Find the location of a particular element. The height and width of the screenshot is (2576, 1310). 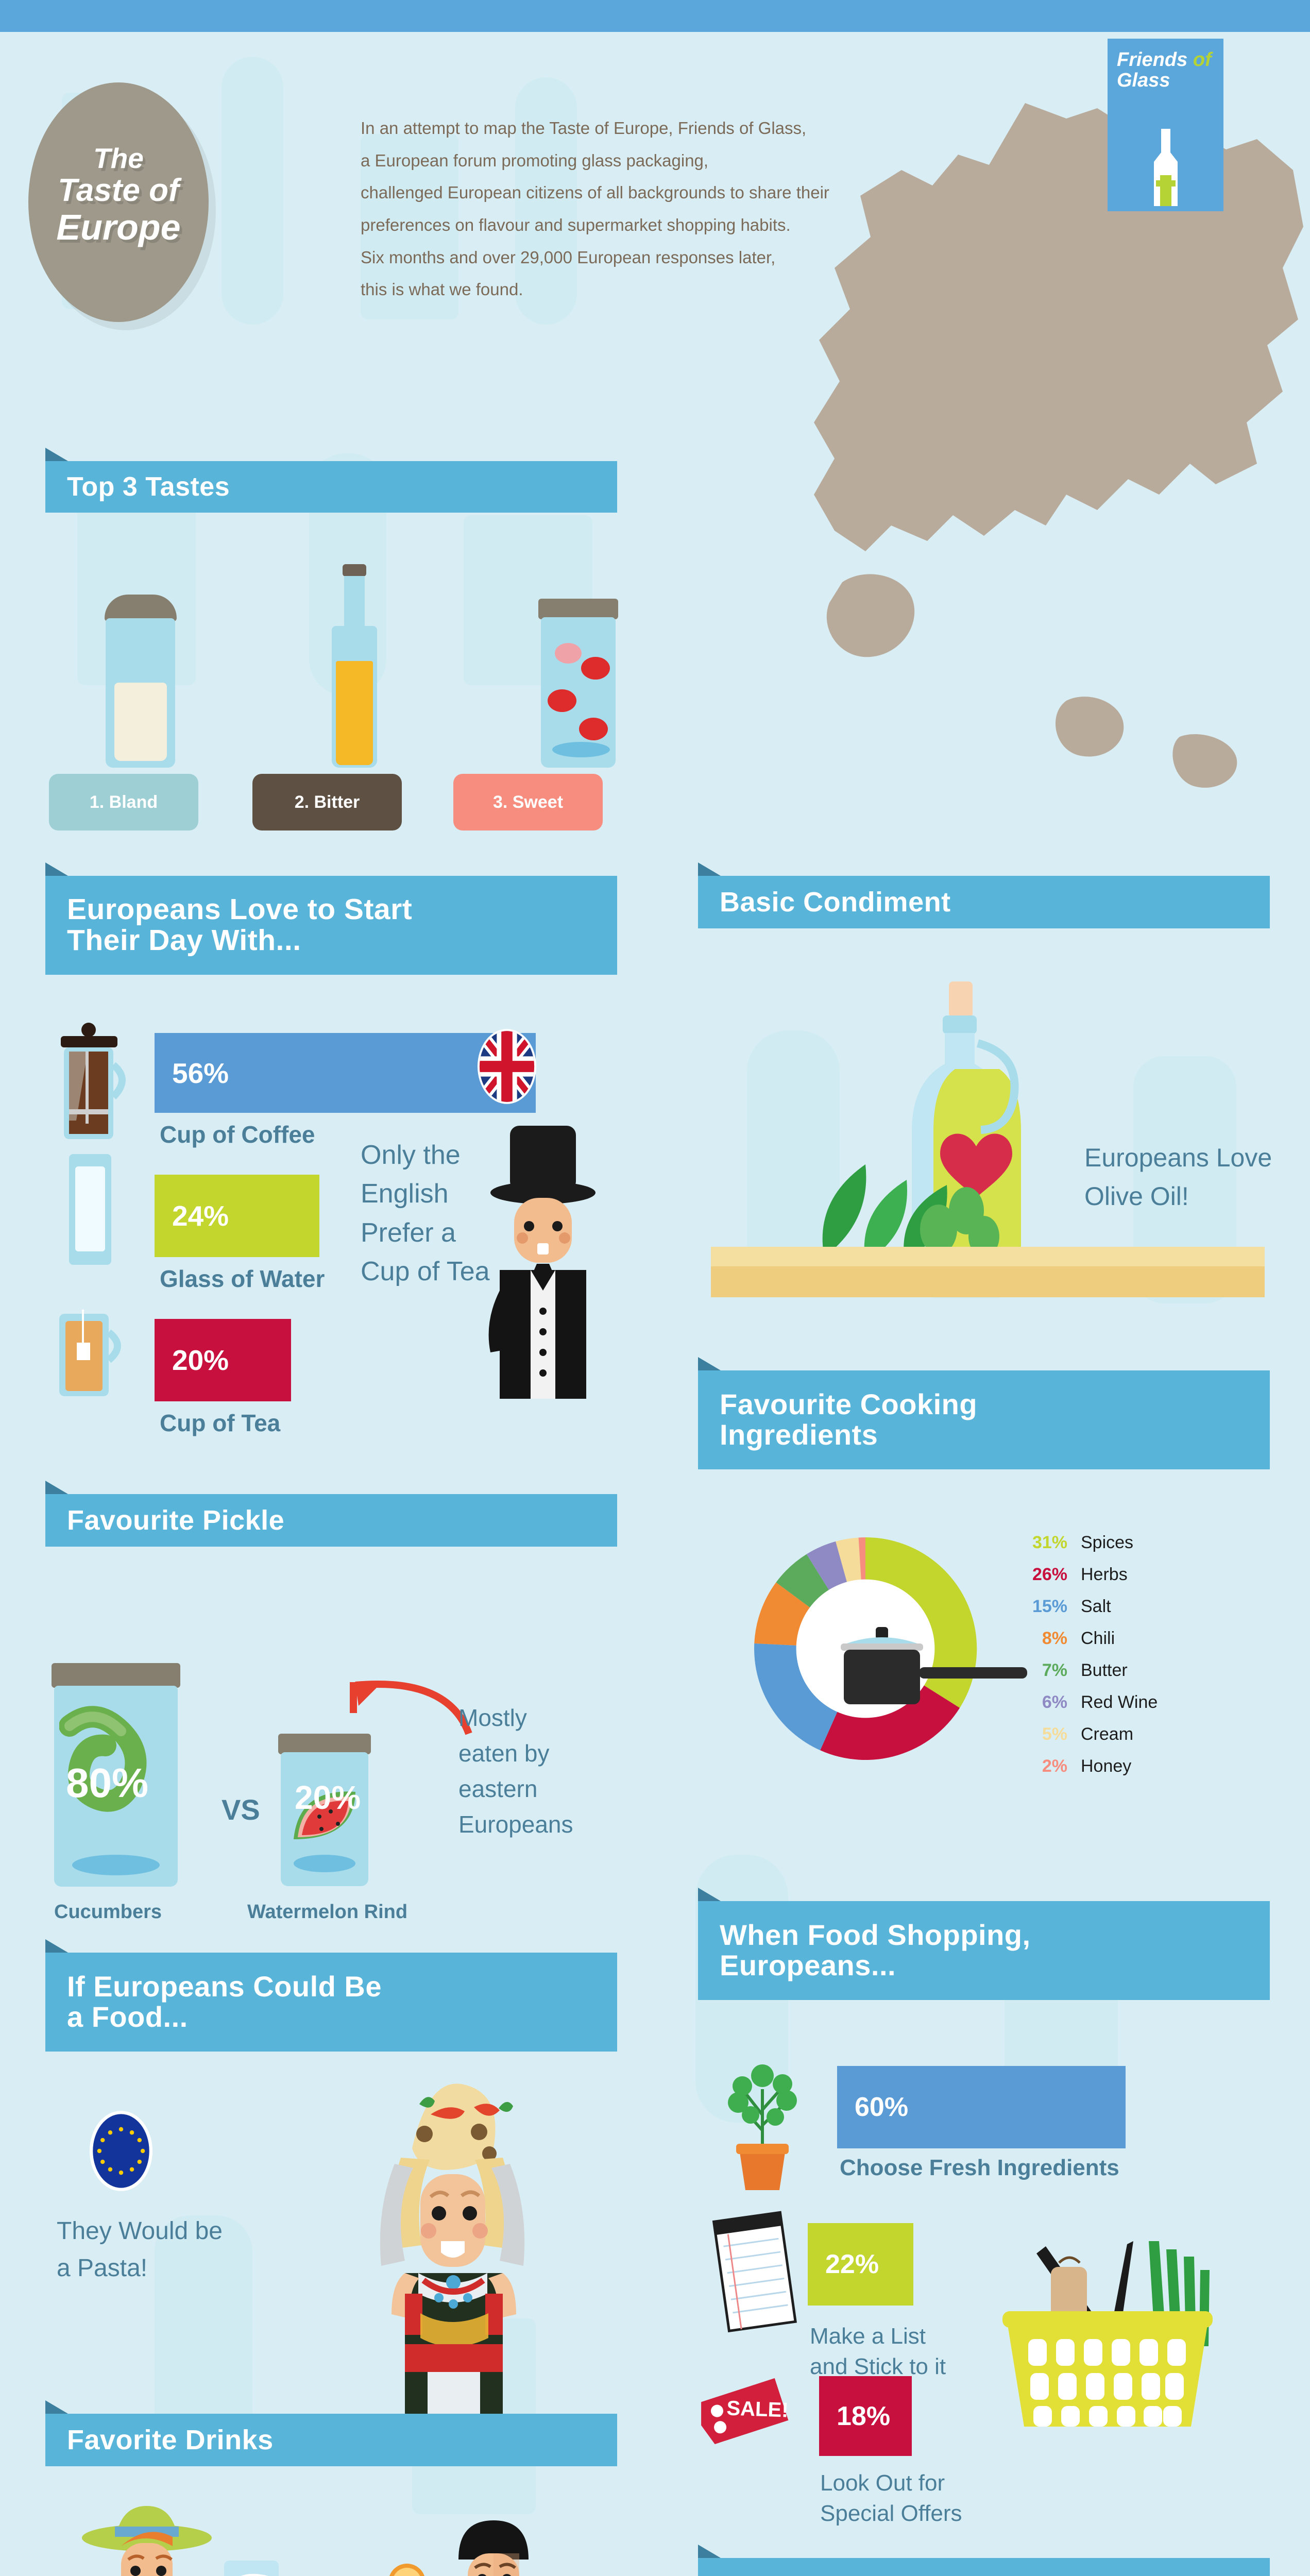

legend-value: 26% is located at coordinates (1049, 1574).